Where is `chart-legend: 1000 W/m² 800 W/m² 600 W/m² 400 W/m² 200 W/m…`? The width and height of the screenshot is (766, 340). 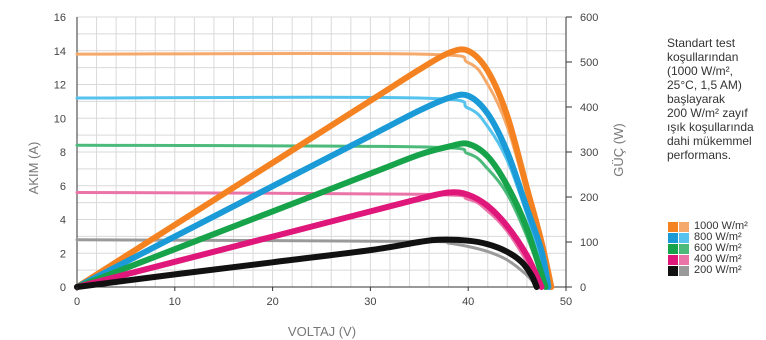
chart-legend: 1000 W/m² 800 W/m² 600 W/m² 400 W/m² 200 W/m… is located at coordinates (708, 248).